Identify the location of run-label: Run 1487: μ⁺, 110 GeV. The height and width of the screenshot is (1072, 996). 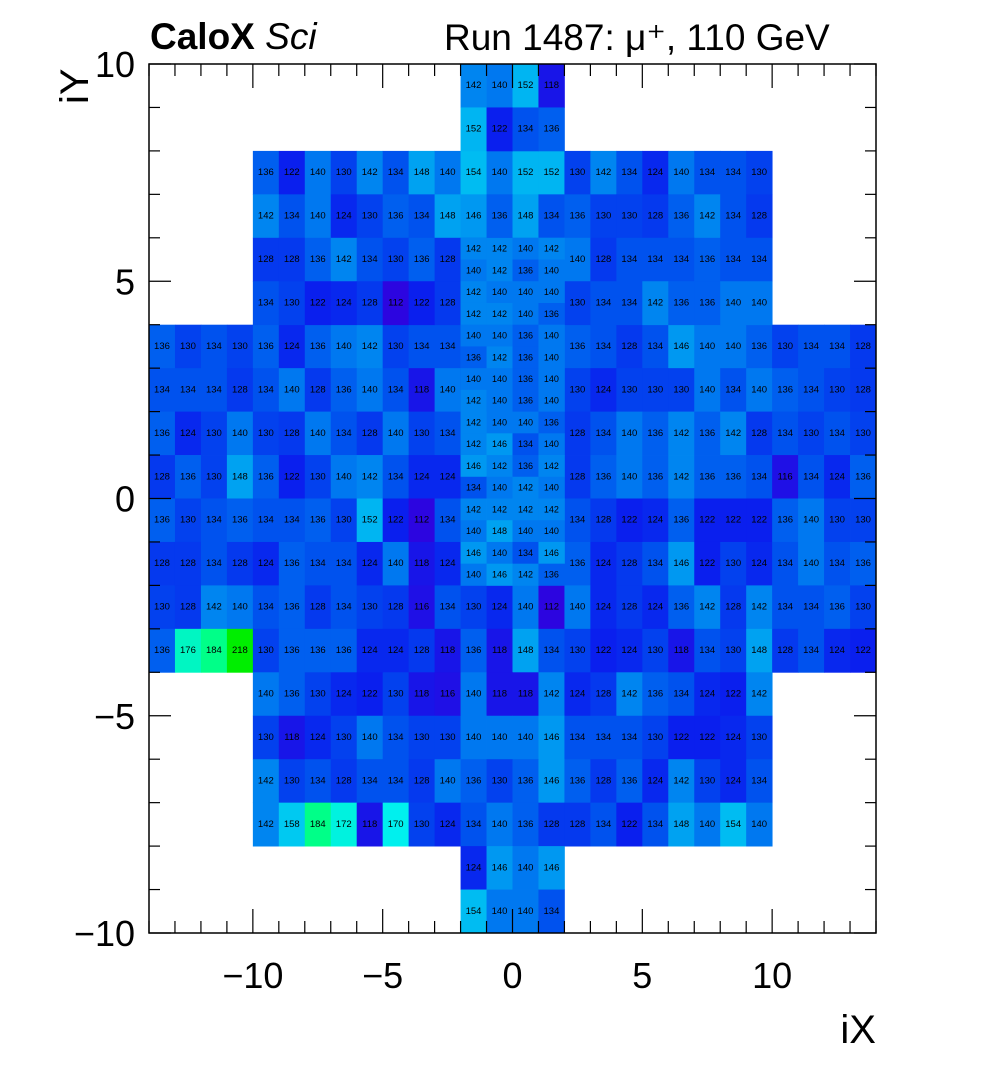
(637, 37).